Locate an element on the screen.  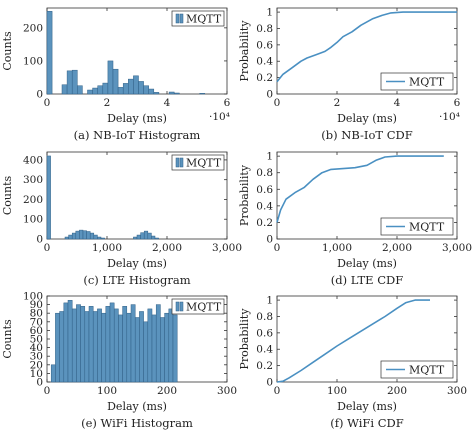
legend-label: MQTT is located at coordinates (427, 82).